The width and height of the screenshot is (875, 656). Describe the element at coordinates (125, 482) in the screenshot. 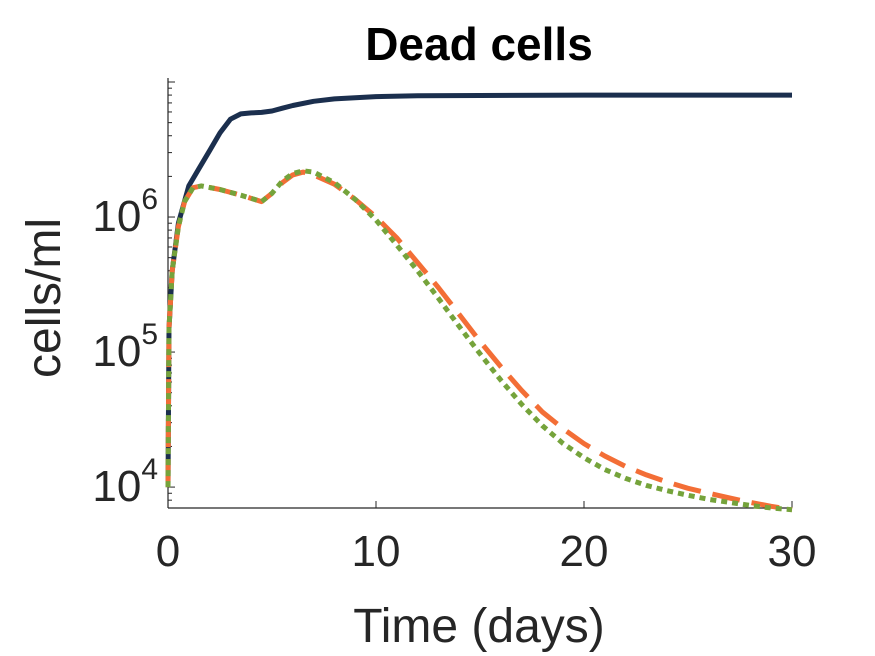

I see `y-tick-label: 10⁴` at that location.